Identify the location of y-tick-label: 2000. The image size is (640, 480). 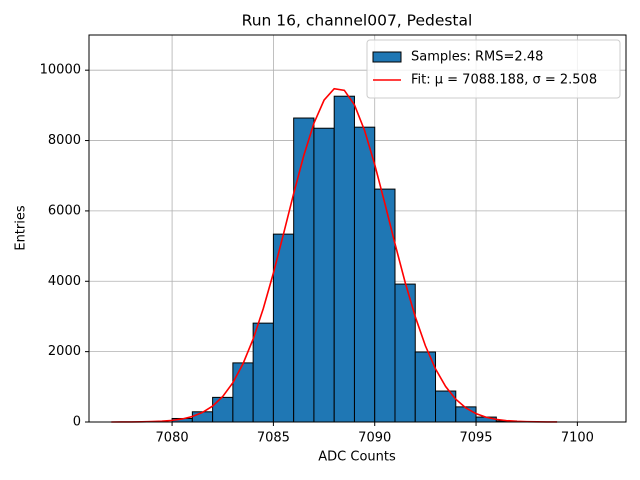
(64, 351).